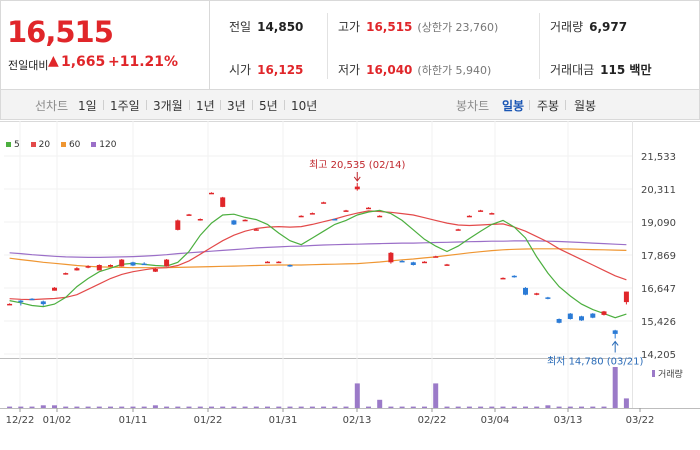 The width and height of the screenshot is (700, 450). I want to click on period-1w: 1주일, so click(125, 106).